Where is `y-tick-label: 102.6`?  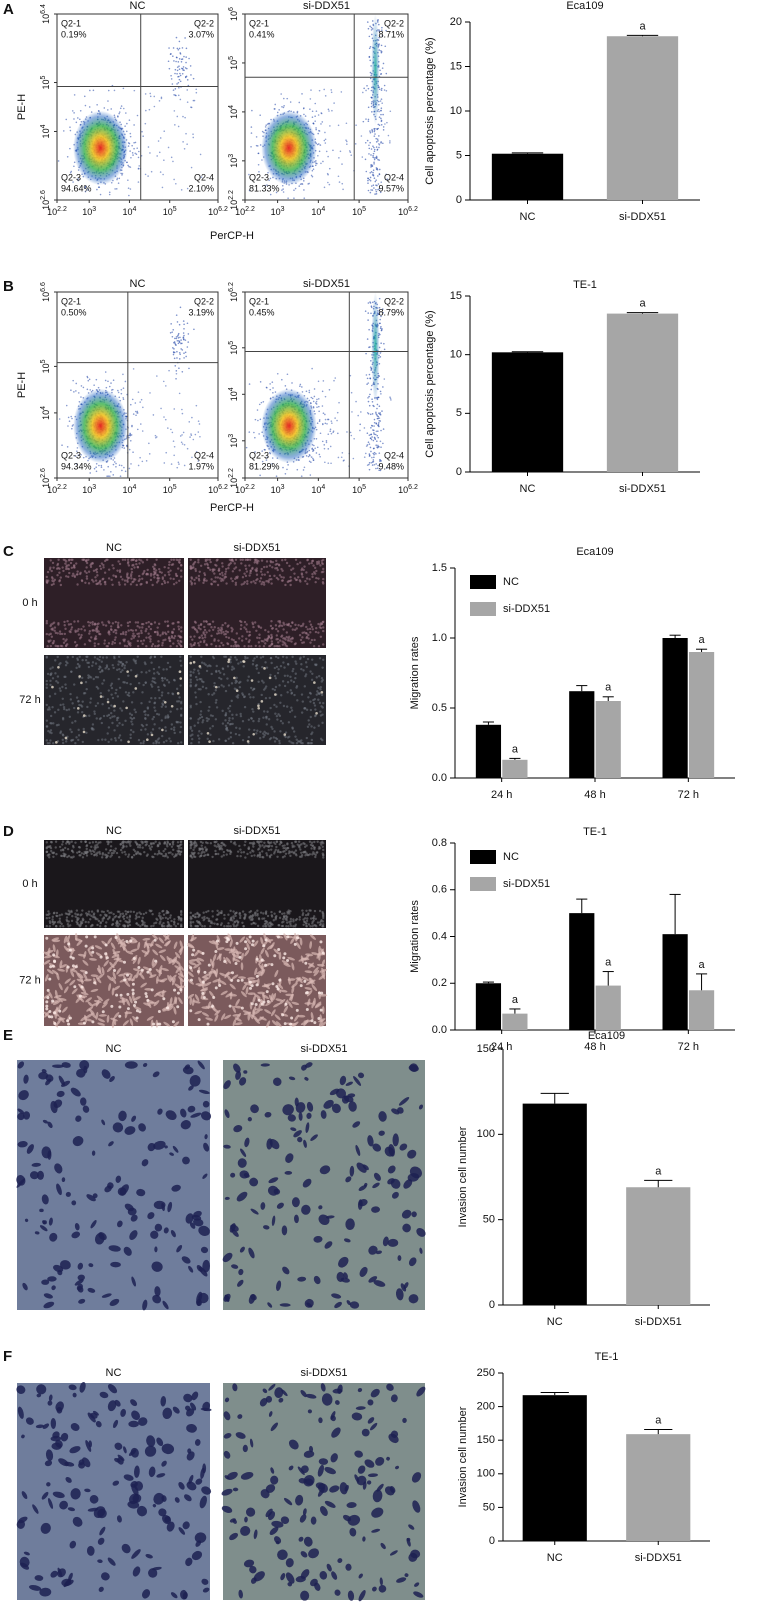 y-tick-label: 102.6 is located at coordinates (46, 478).